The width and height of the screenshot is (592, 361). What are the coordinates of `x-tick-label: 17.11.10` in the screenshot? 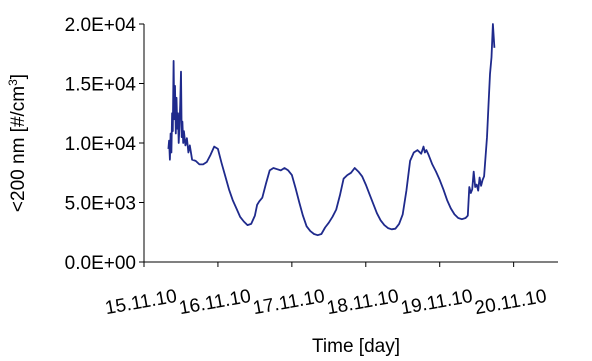 It's located at (288, 302).